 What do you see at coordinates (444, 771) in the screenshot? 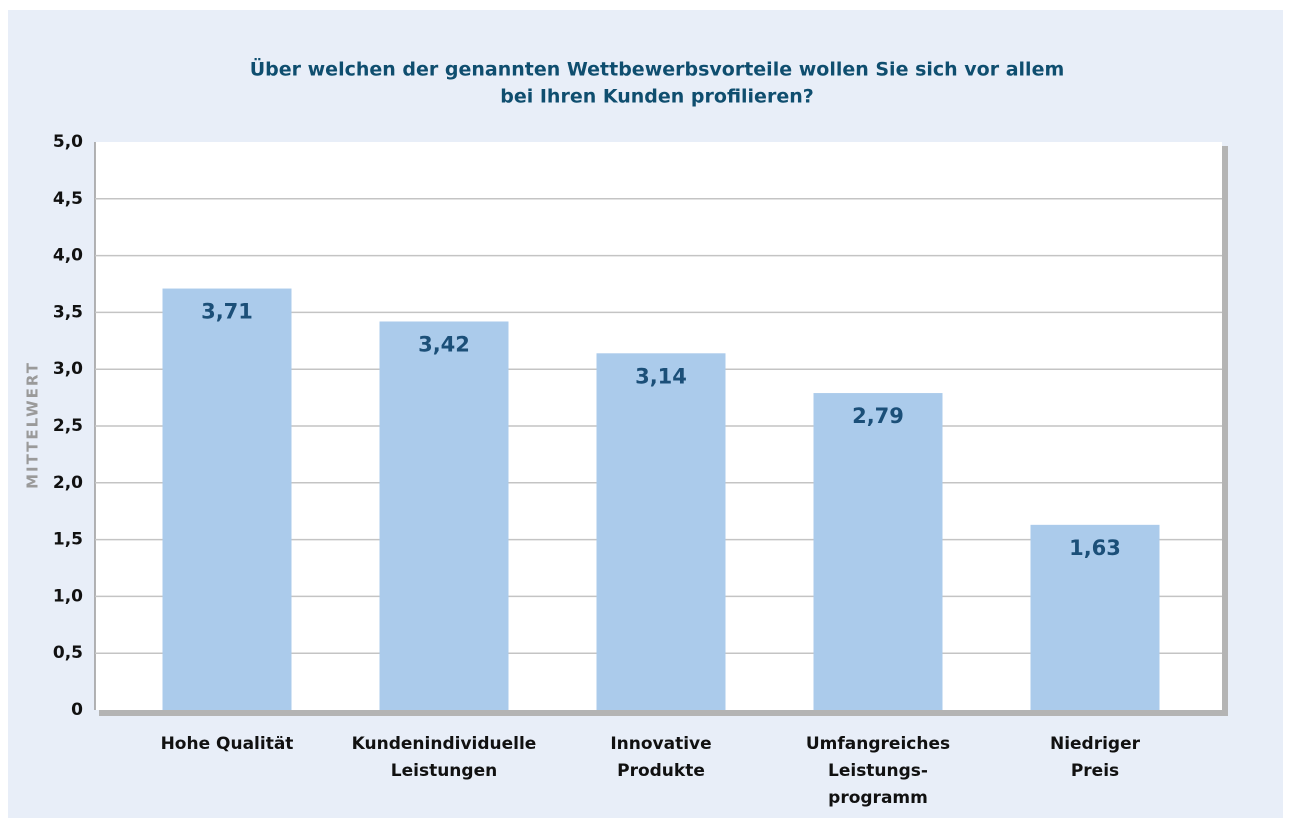
I see `x-tick-label: Leistungen` at bounding box center [444, 771].